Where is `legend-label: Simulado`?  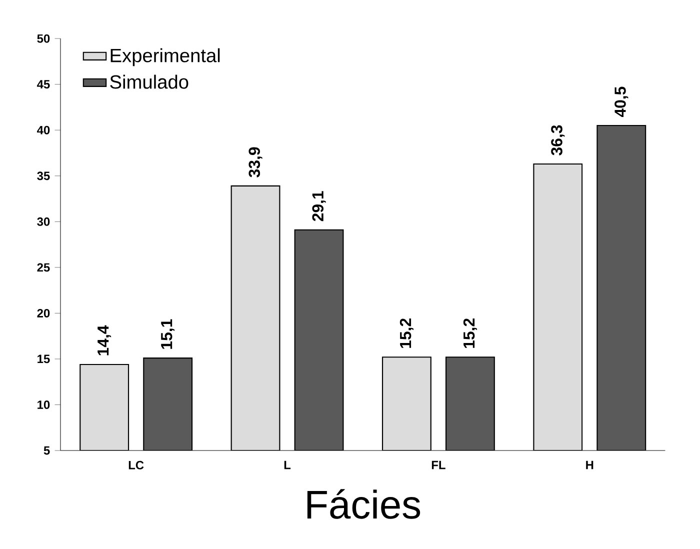
legend-label: Simulado is located at coordinates (149, 81).